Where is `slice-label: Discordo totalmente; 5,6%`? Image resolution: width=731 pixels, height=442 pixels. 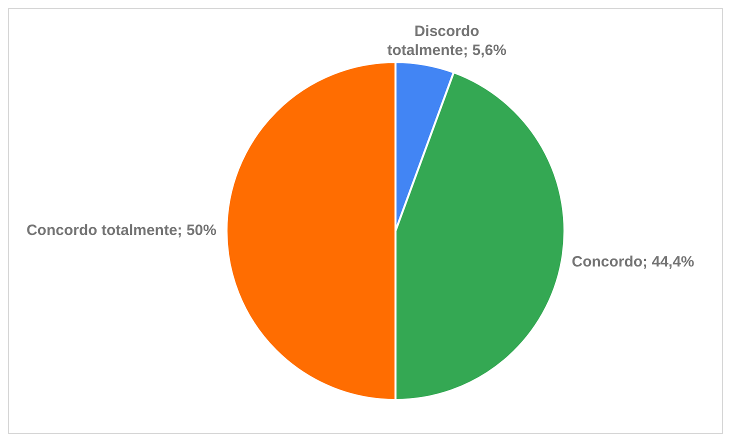 slice-label: Discordo totalmente; 5,6% is located at coordinates (446, 40).